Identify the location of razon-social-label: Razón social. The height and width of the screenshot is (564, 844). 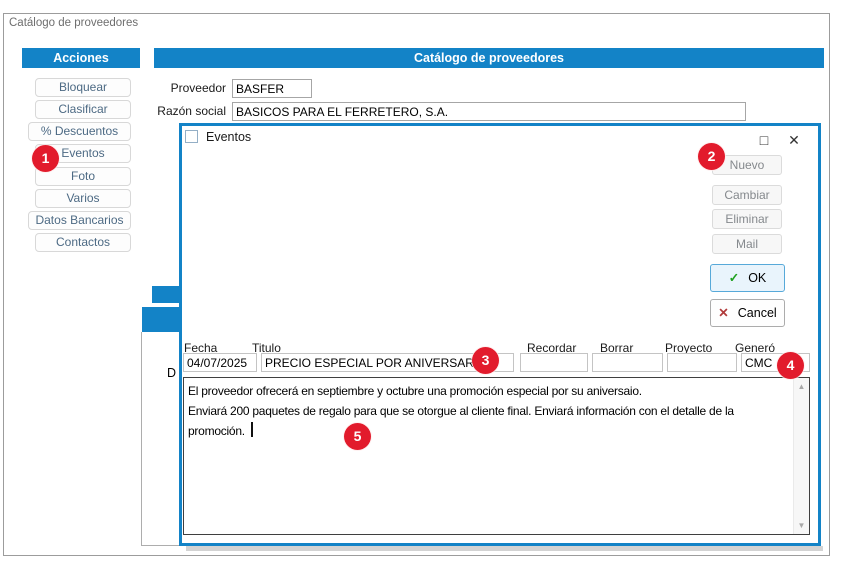
(191, 111).